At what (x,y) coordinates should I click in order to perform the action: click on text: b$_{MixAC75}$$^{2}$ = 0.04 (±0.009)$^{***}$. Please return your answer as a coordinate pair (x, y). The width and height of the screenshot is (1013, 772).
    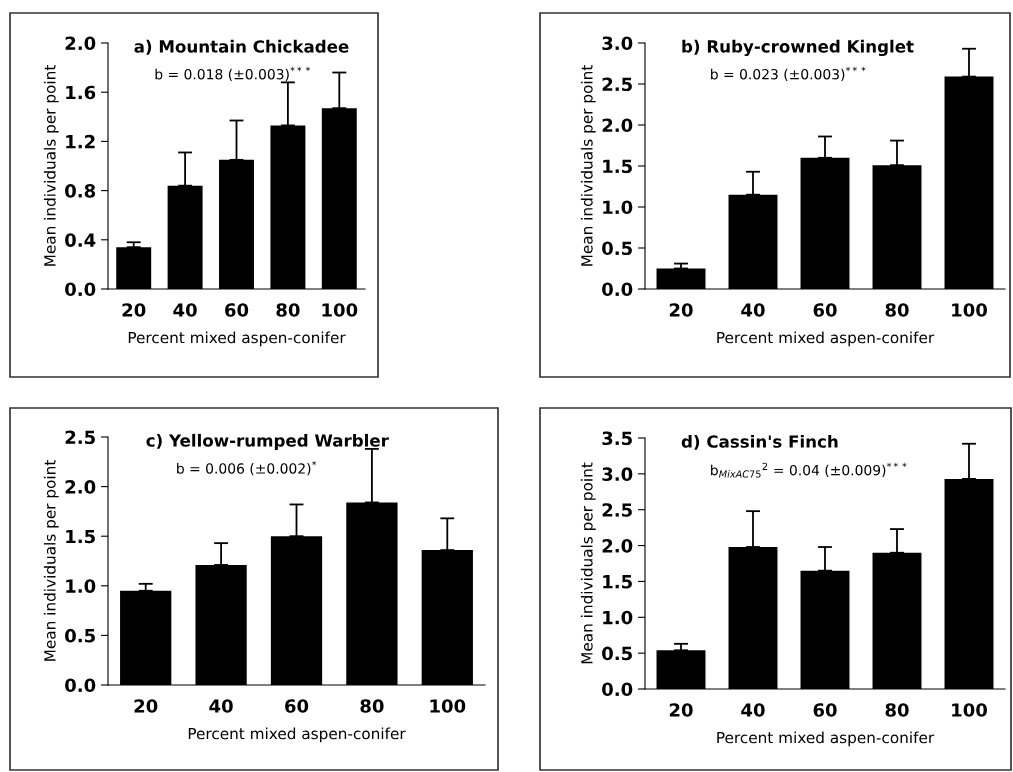
    Looking at the image, I should click on (809, 470).